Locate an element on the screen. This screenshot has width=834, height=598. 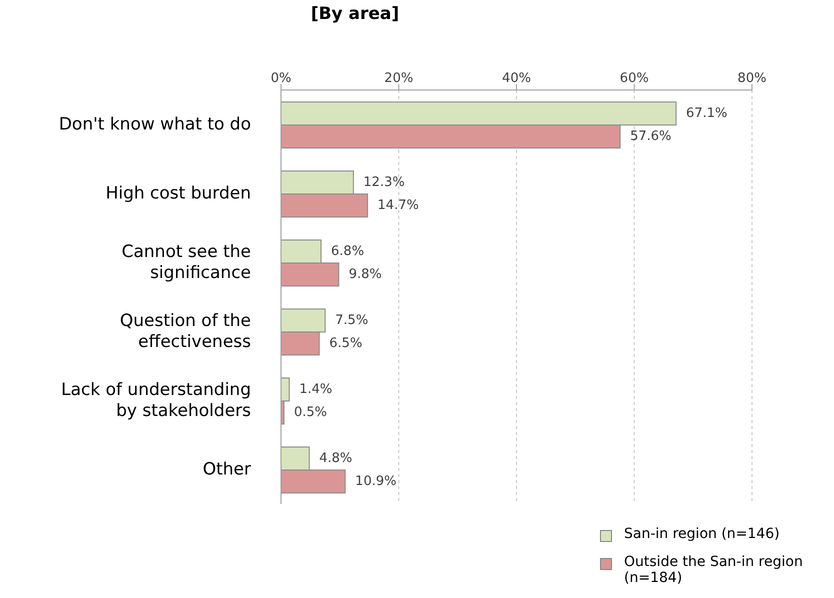
x-tick-label: 20% is located at coordinates (399, 78).